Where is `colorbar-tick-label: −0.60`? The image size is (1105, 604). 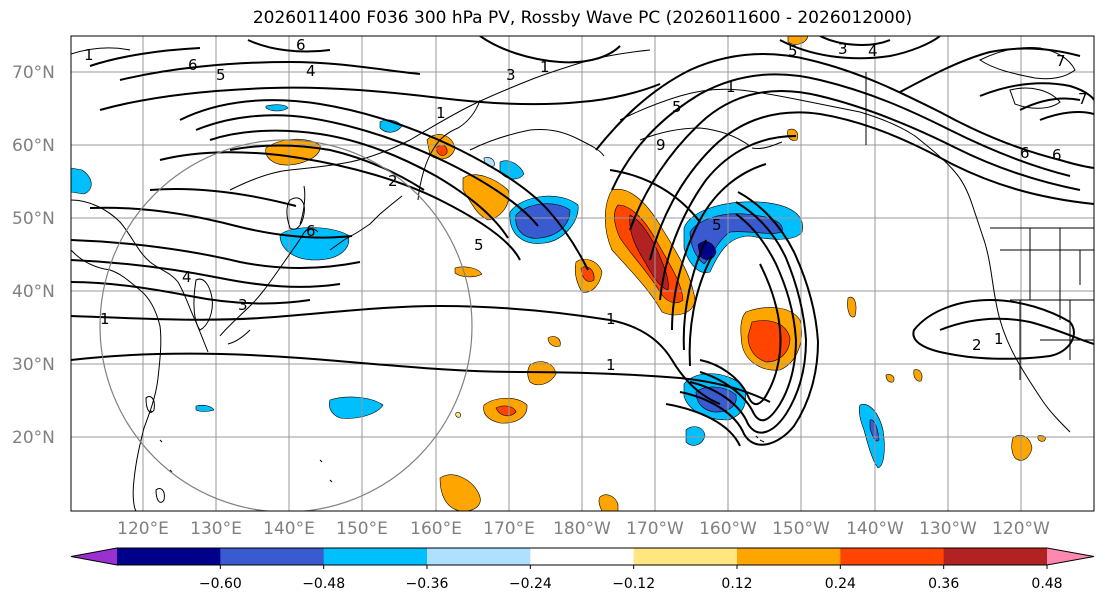
colorbar-tick-label: −0.60 is located at coordinates (220, 584).